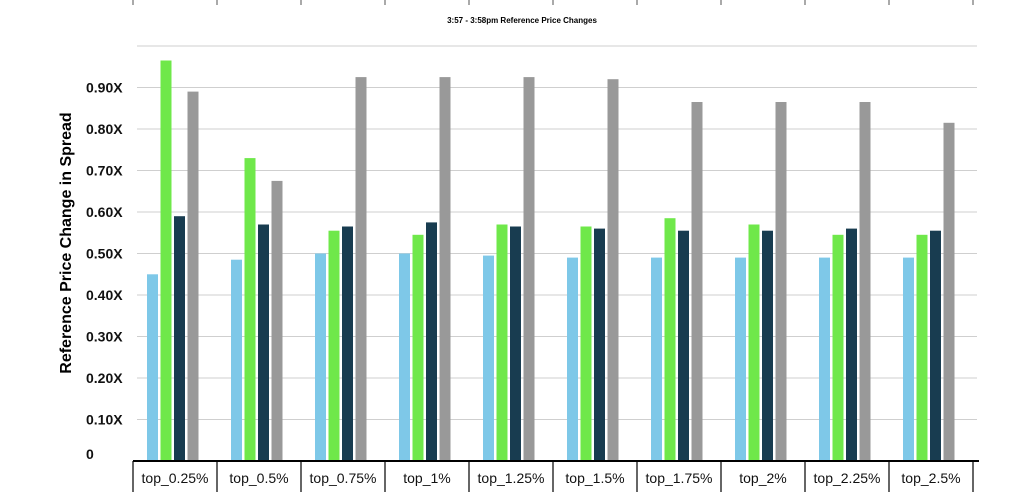 This screenshot has height=499, width=1024. Describe the element at coordinates (104, 295) in the screenshot. I see `y-tick-label: 0.40X` at that location.